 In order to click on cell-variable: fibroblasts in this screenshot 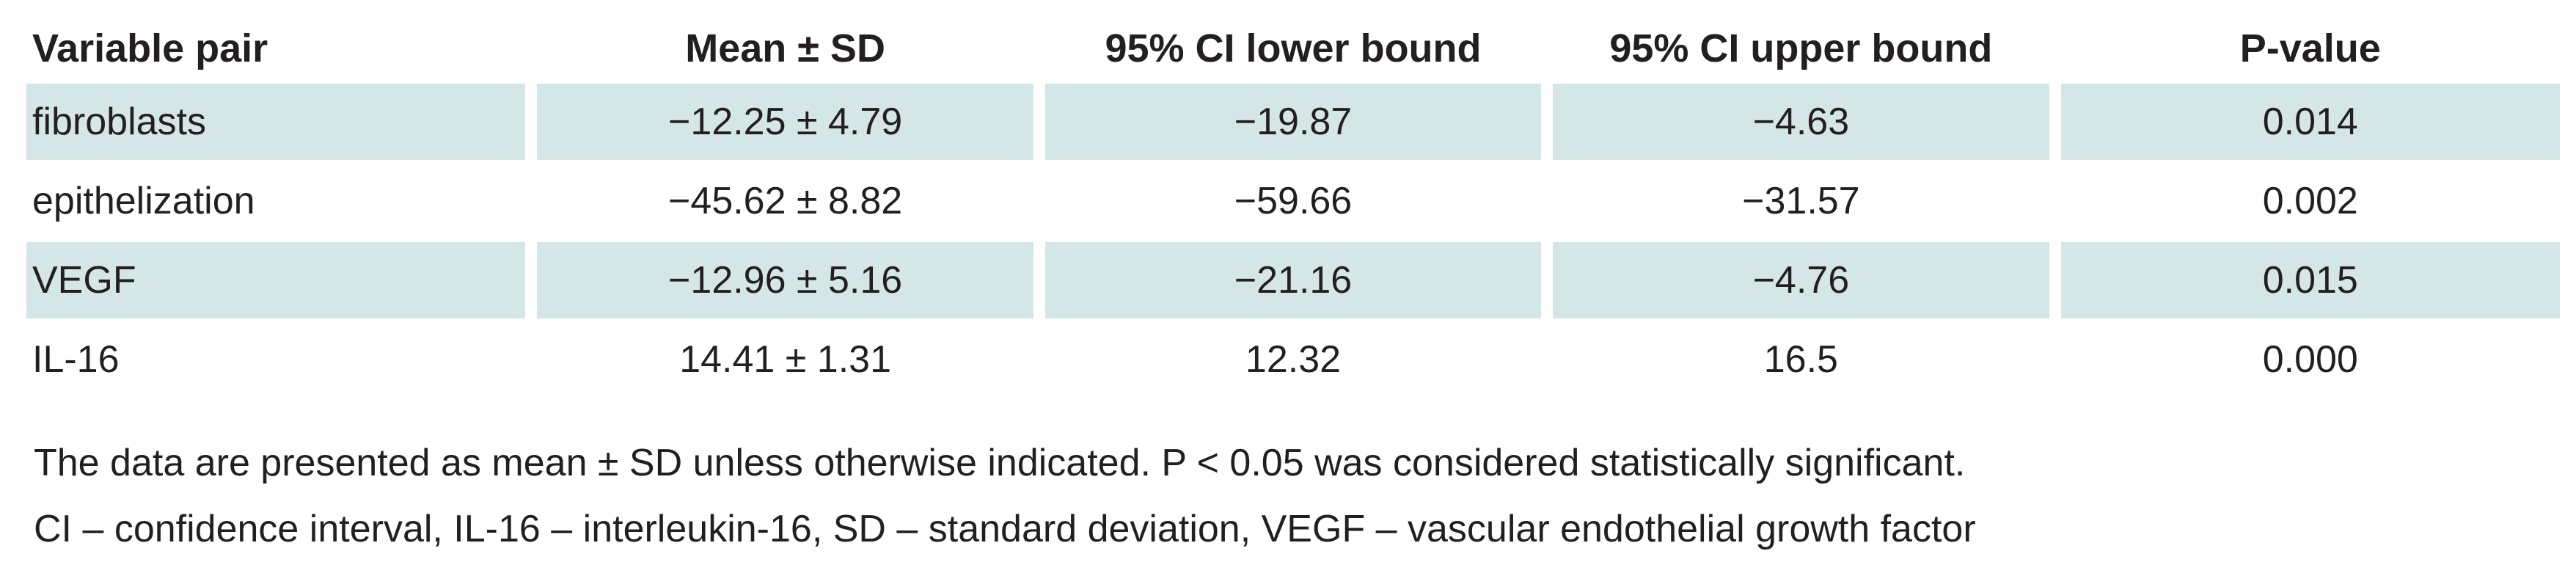, I will do `click(276, 120)`.